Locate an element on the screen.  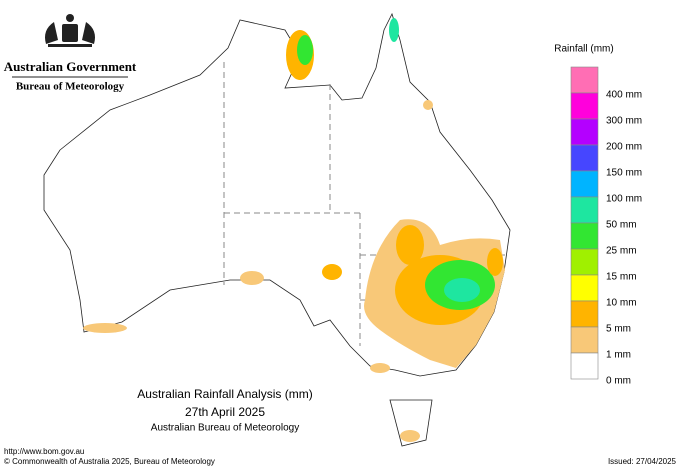
government-name: Australian Government is located at coordinates (70, 66).